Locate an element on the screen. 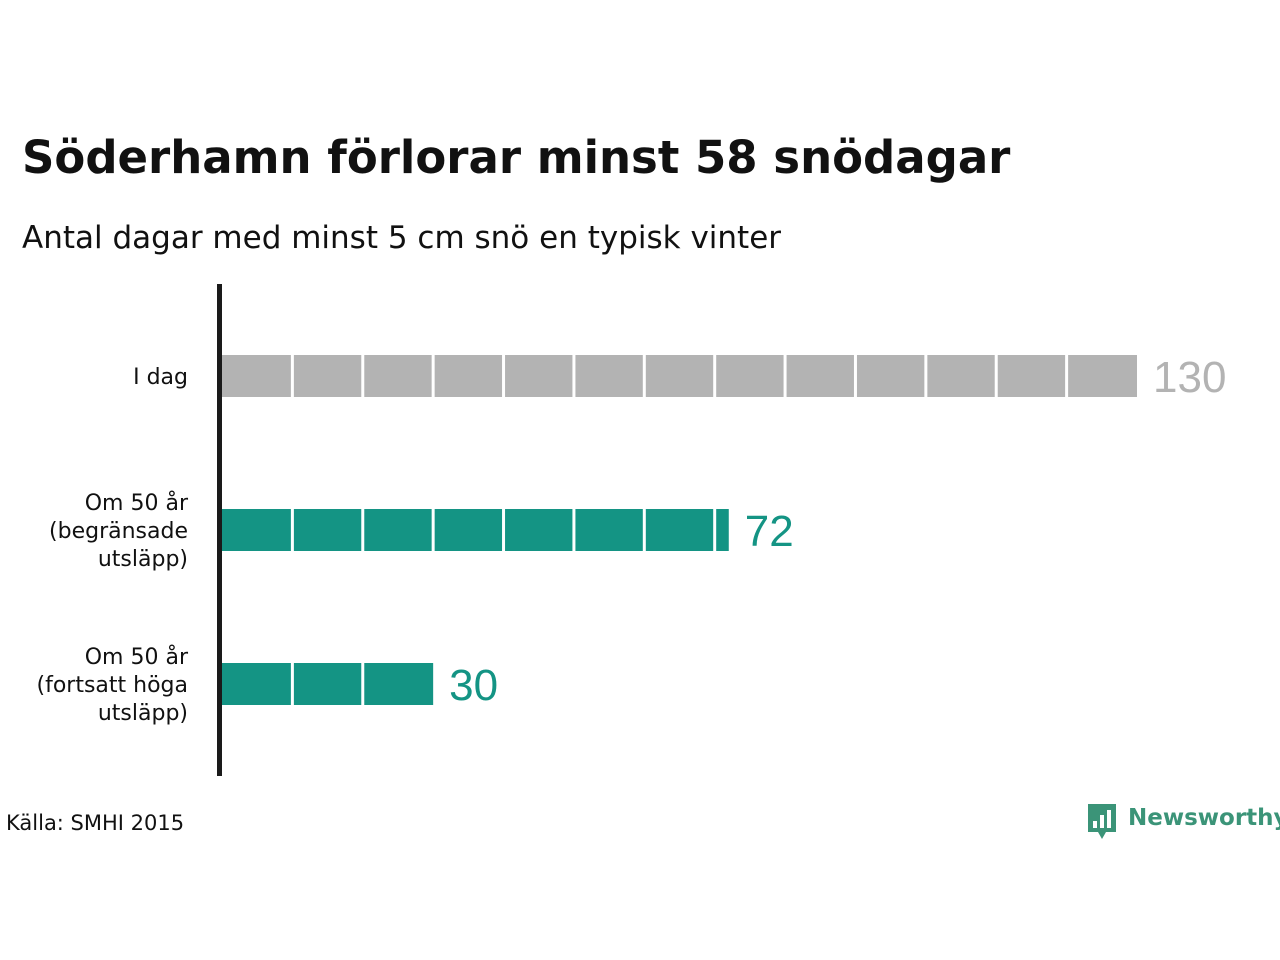  y-axis-line is located at coordinates (219, 530).